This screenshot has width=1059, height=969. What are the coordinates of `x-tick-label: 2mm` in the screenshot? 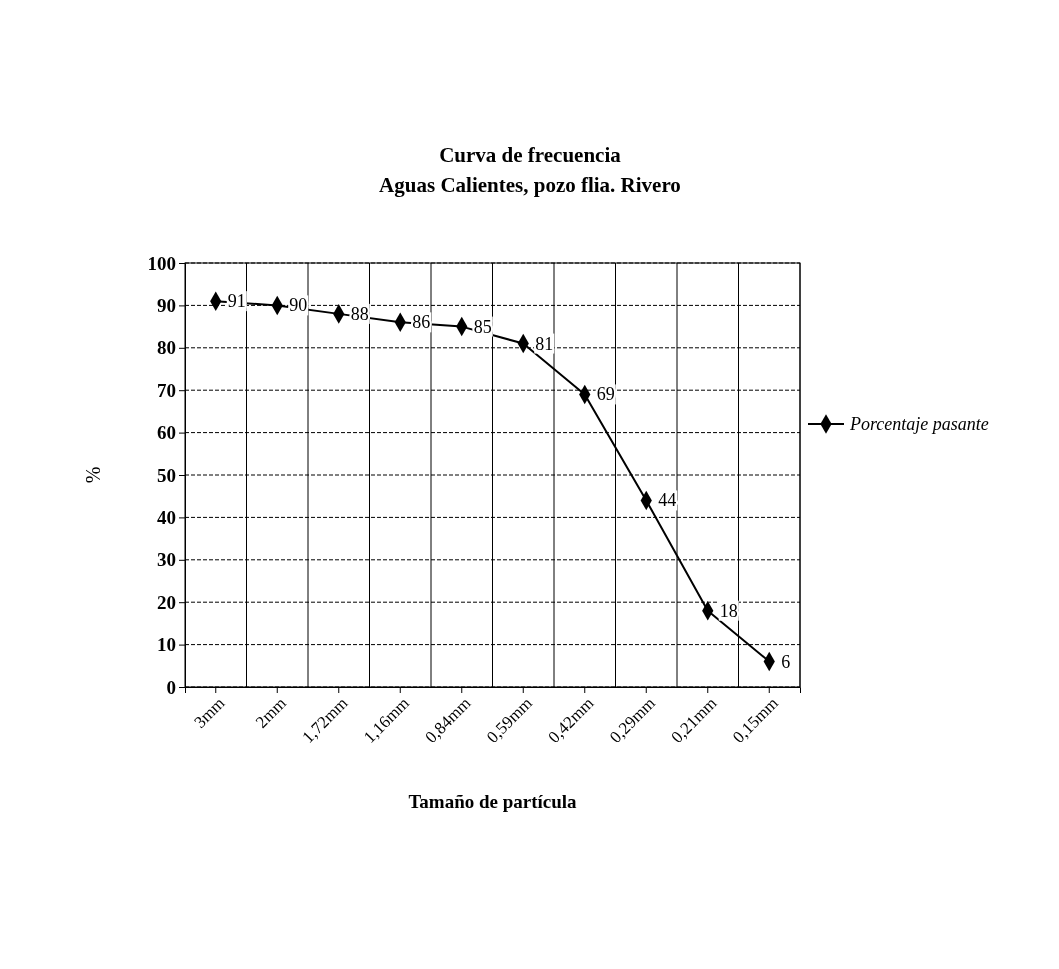 It's located at (271, 712).